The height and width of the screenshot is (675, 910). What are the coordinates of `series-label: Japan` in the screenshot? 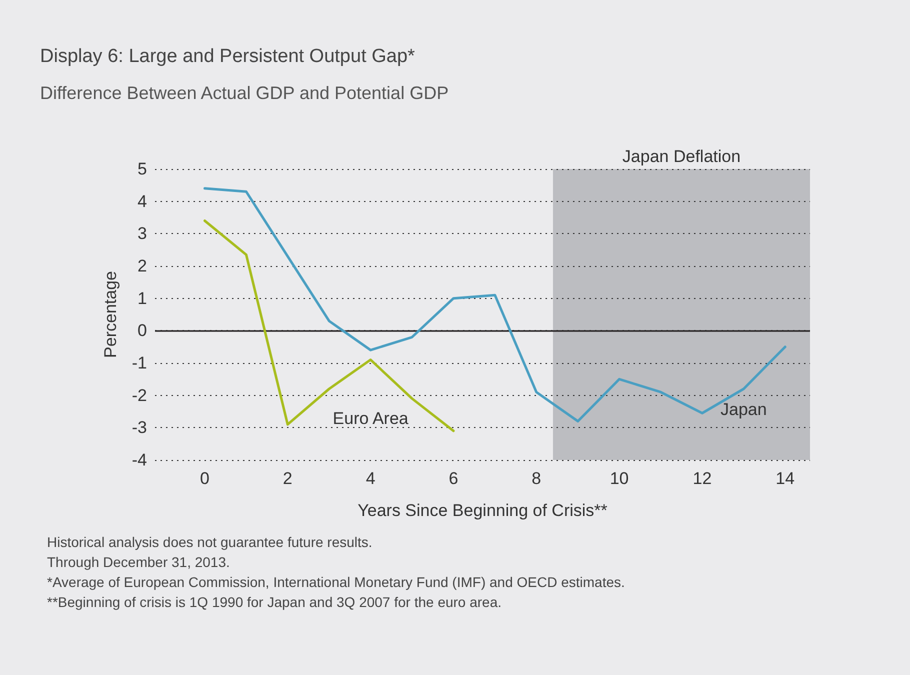 It's located at (743, 409).